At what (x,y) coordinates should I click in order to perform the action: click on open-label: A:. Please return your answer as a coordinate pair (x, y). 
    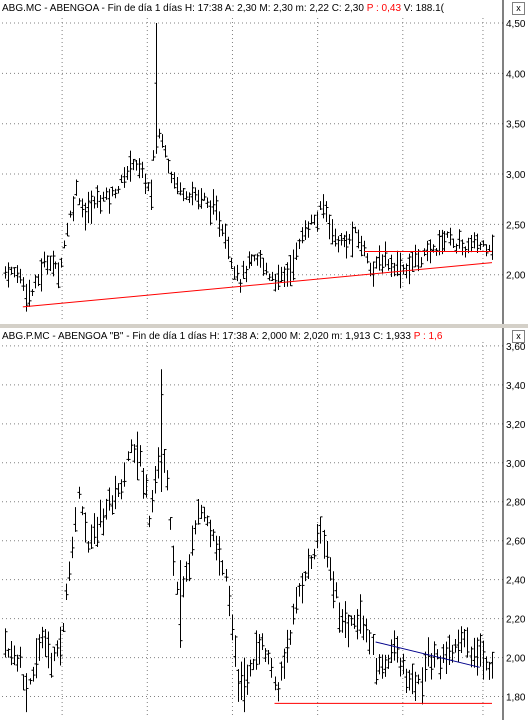
    Looking at the image, I should click on (254, 336).